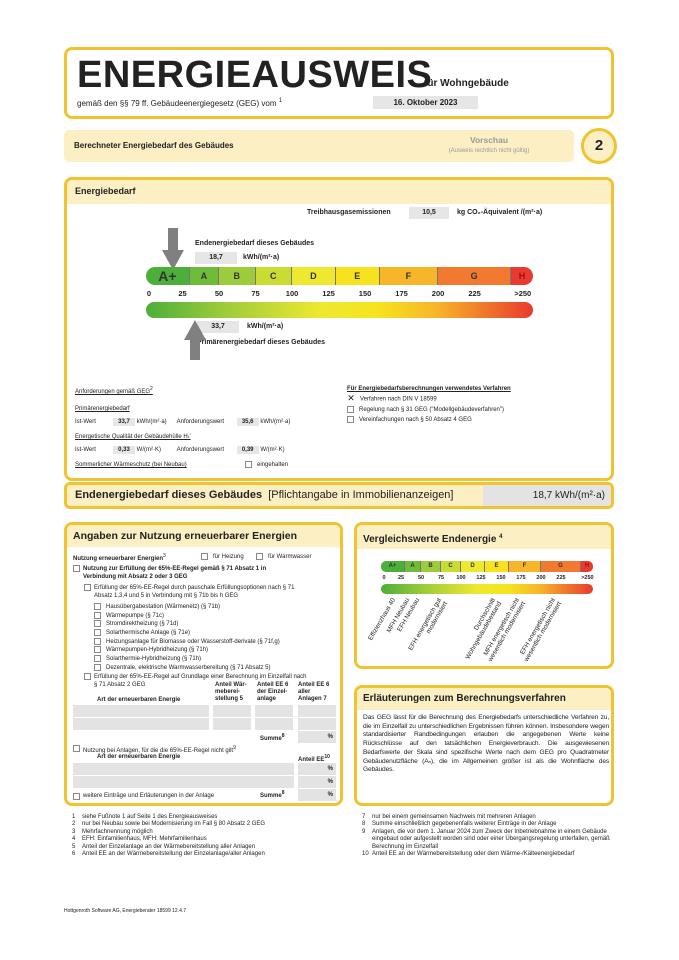  Describe the element at coordinates (317, 737) in the screenshot. I see `sum-field-1: %` at that location.